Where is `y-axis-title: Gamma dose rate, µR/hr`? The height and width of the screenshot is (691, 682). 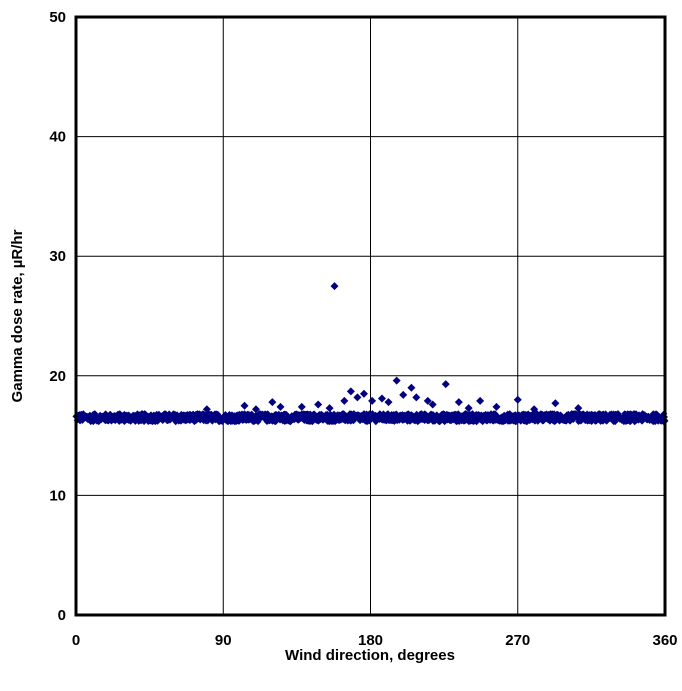
y-axis-title: Gamma dose rate, µR/hr is located at coordinates (17, 315).